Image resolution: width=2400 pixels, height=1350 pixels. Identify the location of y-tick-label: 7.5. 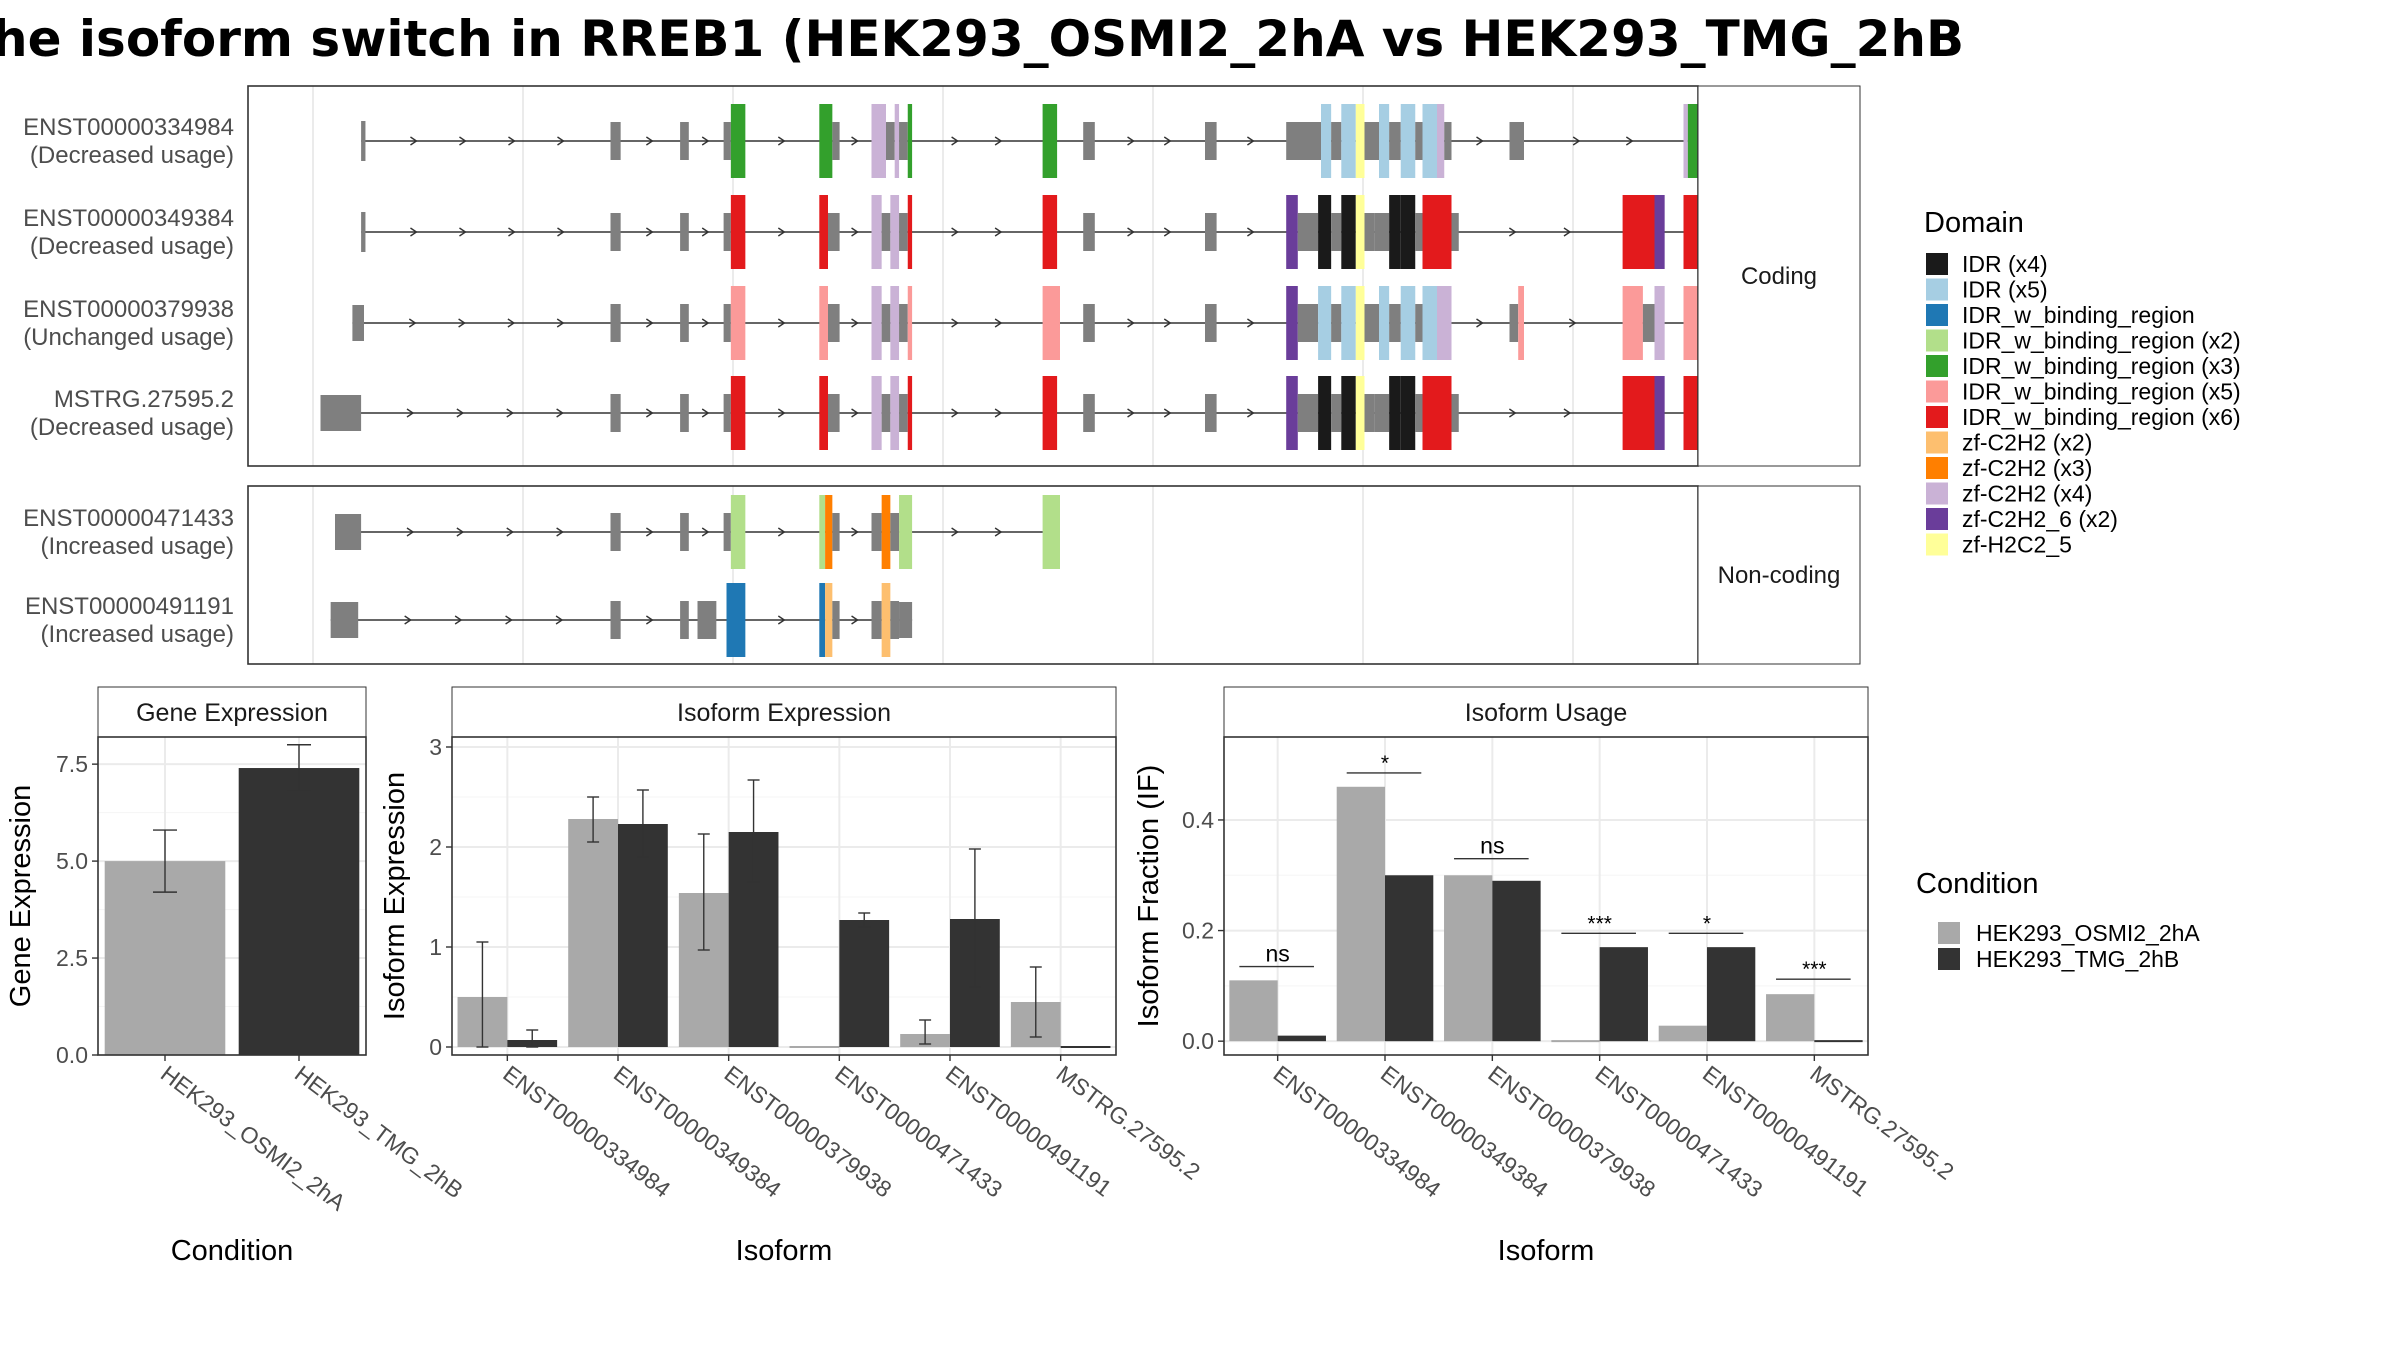
(72, 764).